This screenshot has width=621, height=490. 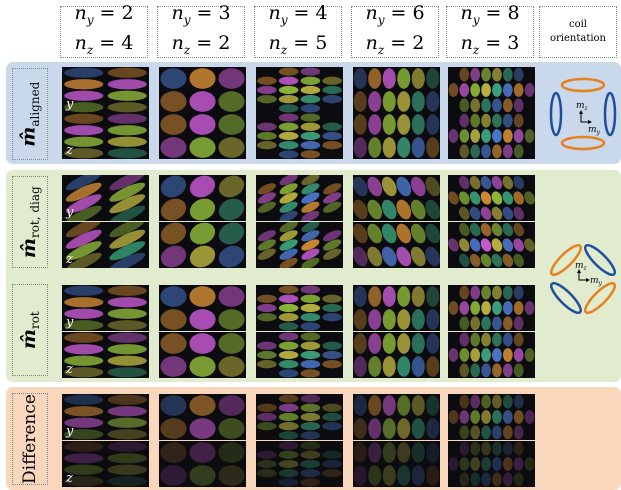 I want to click on coil-upper-right, so click(x=600, y=260).